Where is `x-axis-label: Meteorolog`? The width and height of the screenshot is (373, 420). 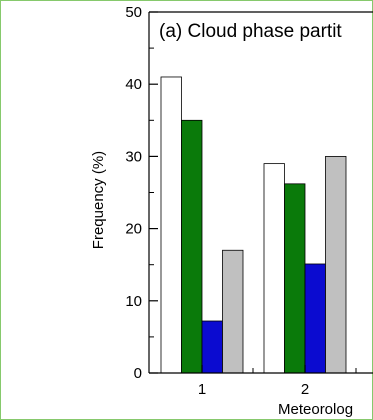 x-axis-label: Meteorolog is located at coordinates (315, 409).